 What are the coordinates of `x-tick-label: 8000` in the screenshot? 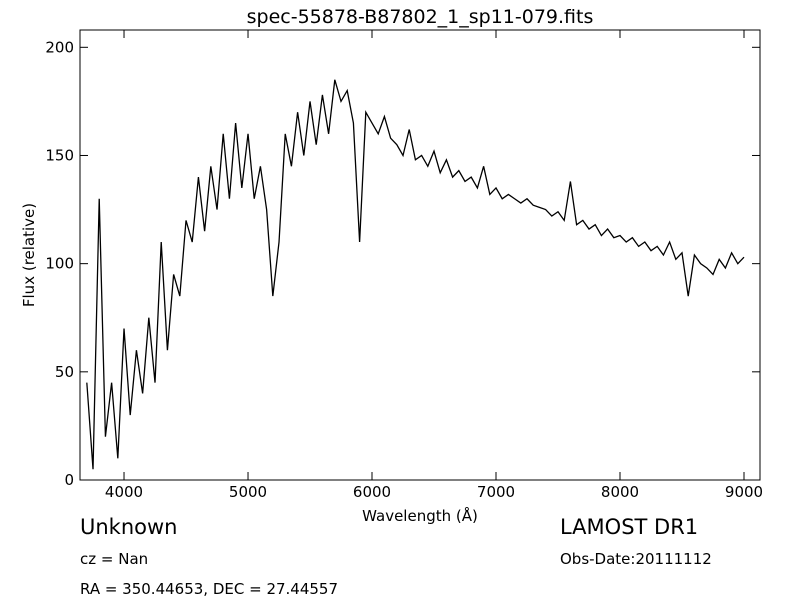 It's located at (620, 492).